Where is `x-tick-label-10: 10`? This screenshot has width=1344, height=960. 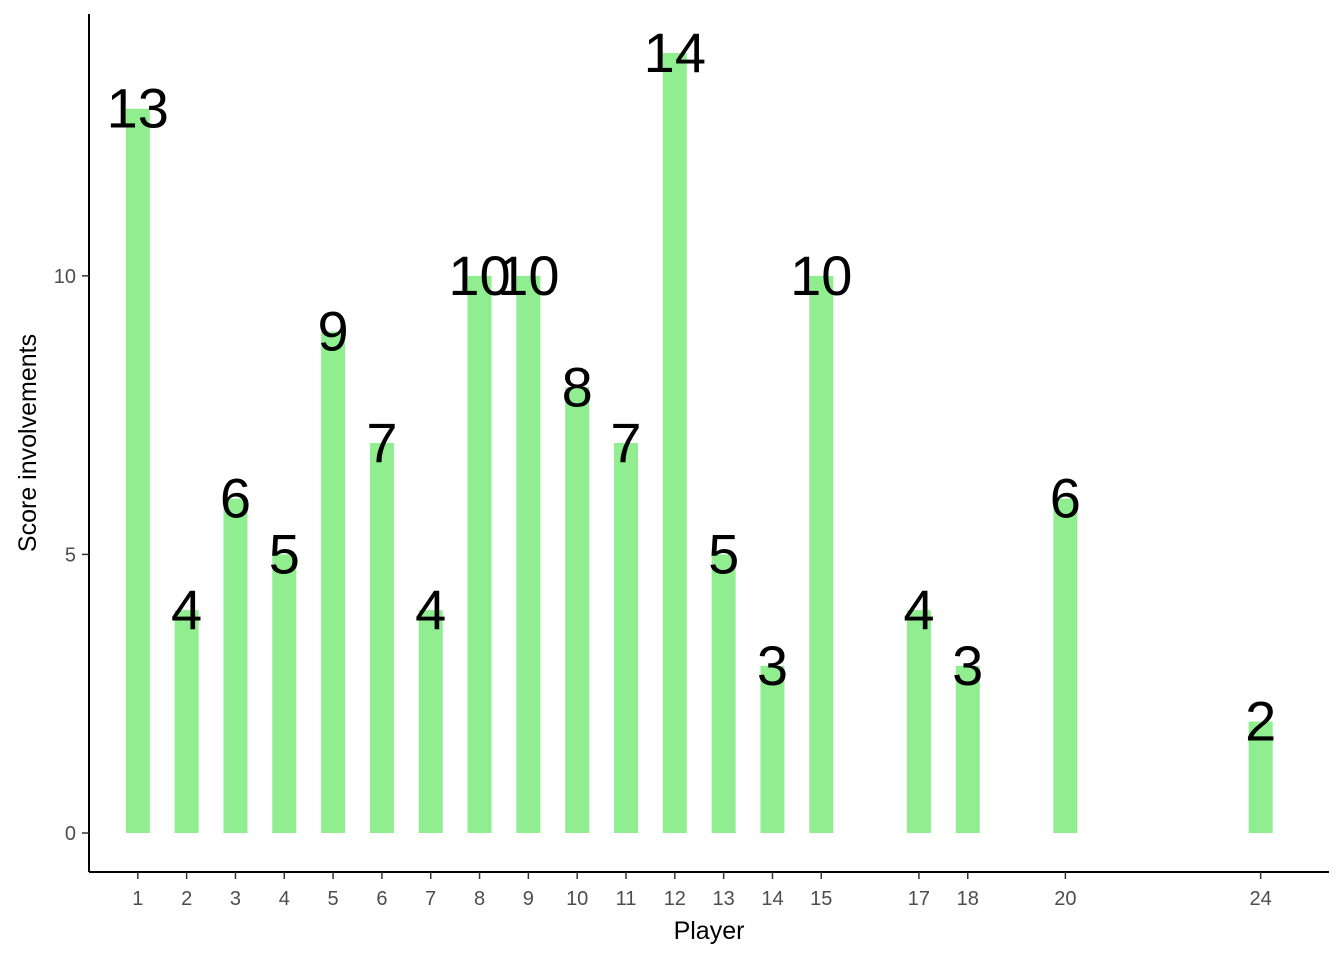
x-tick-label-10: 10 is located at coordinates (577, 899).